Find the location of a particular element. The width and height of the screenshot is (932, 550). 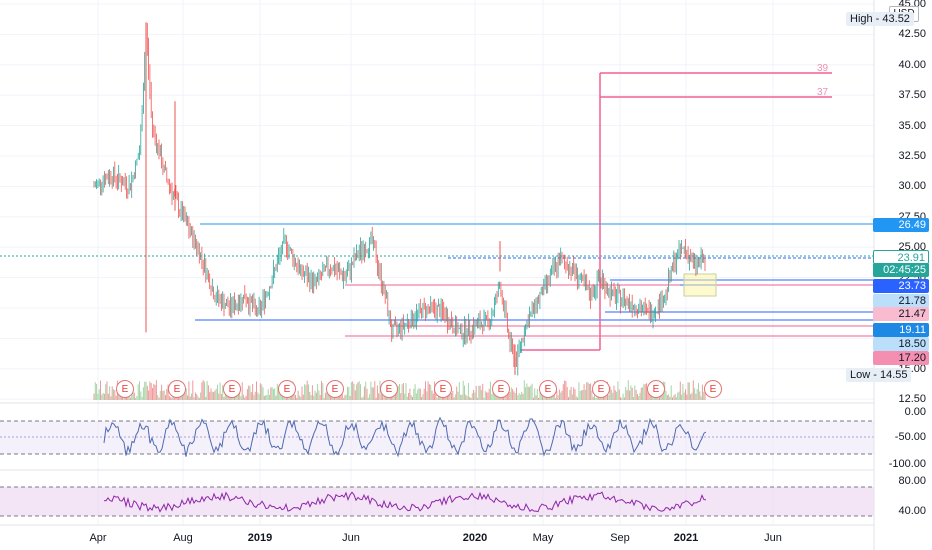

price-tag-21-47: 21.47 is located at coordinates (901, 314).